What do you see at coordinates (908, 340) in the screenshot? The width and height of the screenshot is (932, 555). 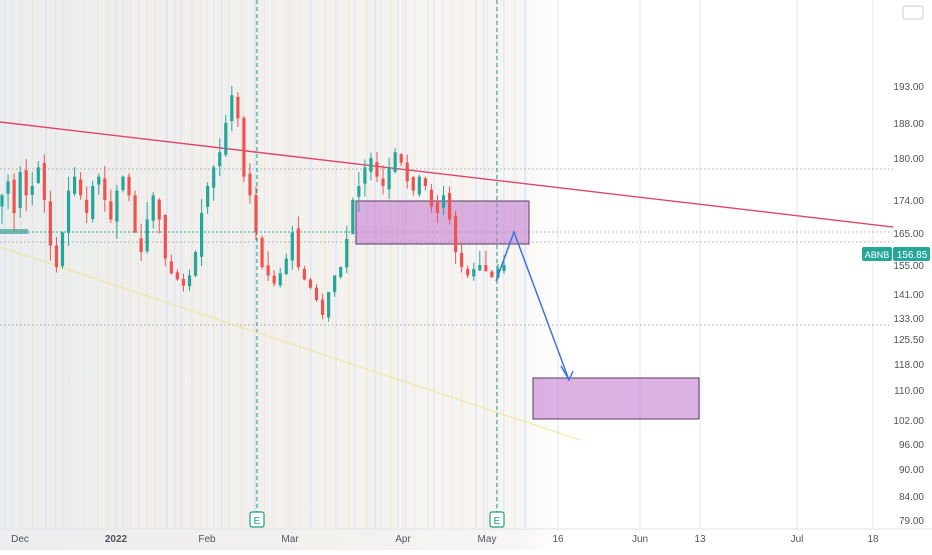 I see `price-tick-label: 125.50` at bounding box center [908, 340].